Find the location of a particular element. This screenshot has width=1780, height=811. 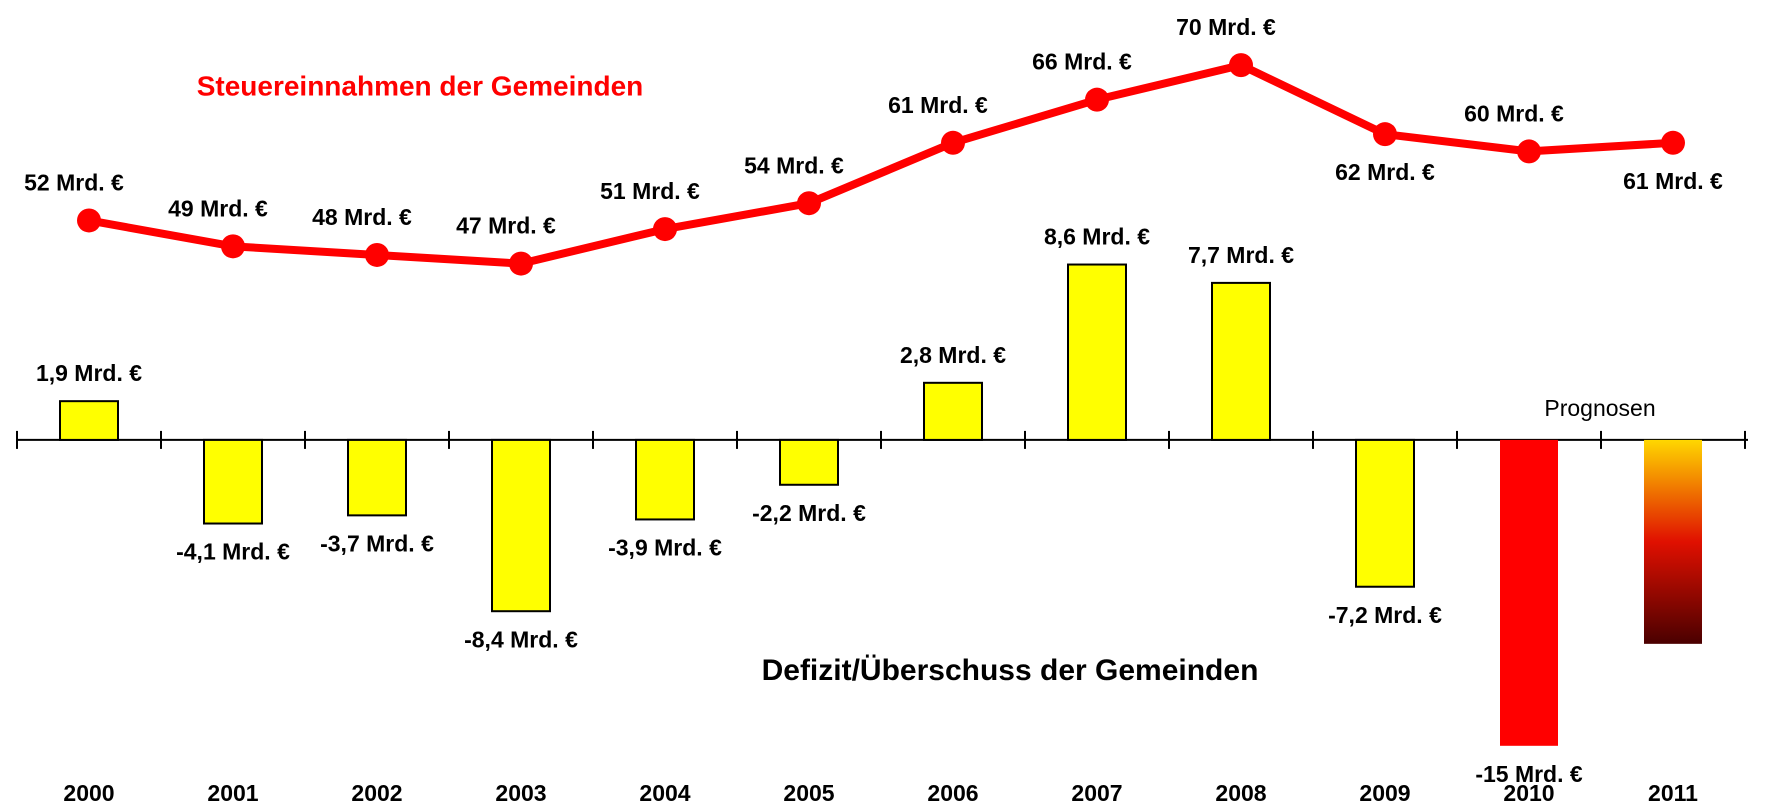

line-value-label: 52 Mrd. € is located at coordinates (74, 183).